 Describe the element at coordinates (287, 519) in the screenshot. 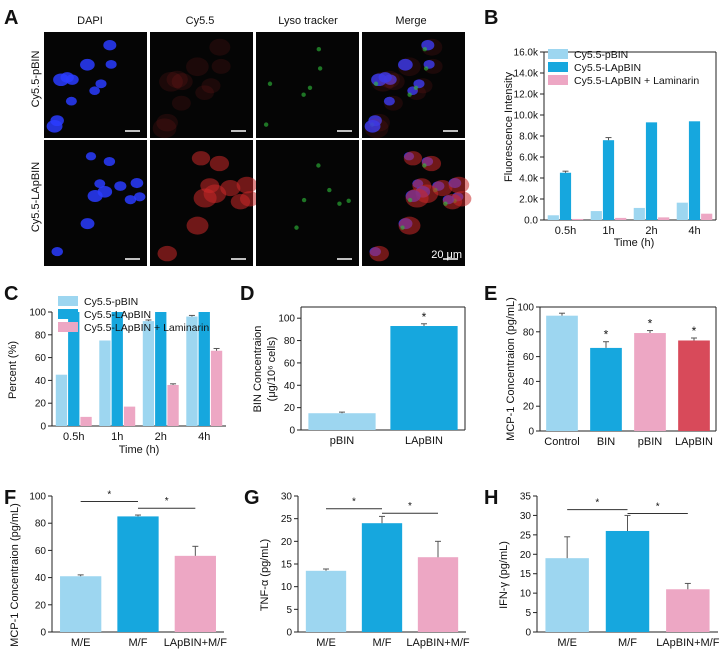

I see `y-tick-label: 25` at that location.